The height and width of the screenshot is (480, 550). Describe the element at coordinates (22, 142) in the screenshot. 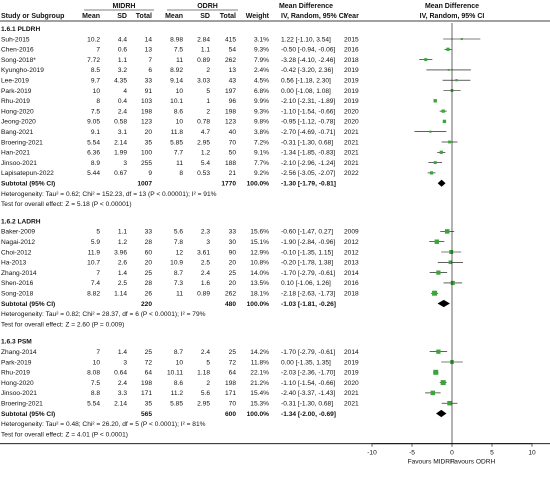

I see `study-name: Broering-2021` at that location.